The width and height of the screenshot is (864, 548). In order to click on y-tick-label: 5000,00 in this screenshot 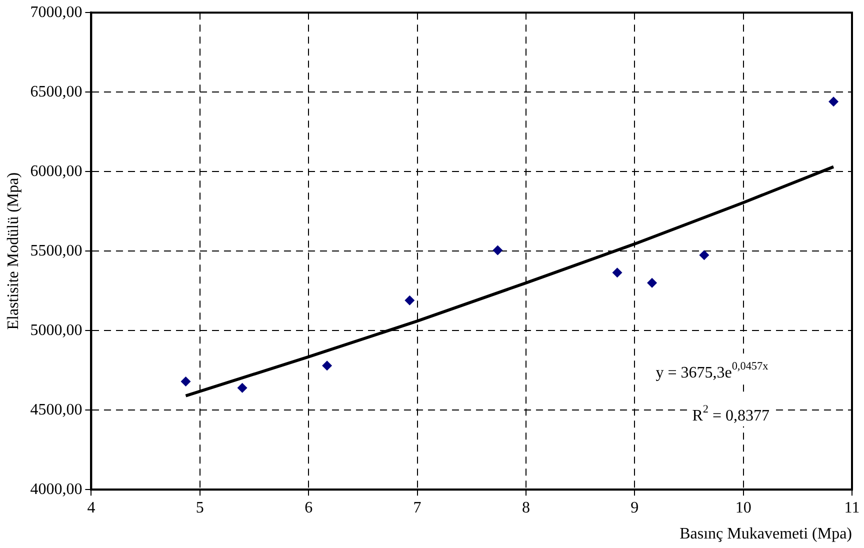, I will do `click(56, 330)`.